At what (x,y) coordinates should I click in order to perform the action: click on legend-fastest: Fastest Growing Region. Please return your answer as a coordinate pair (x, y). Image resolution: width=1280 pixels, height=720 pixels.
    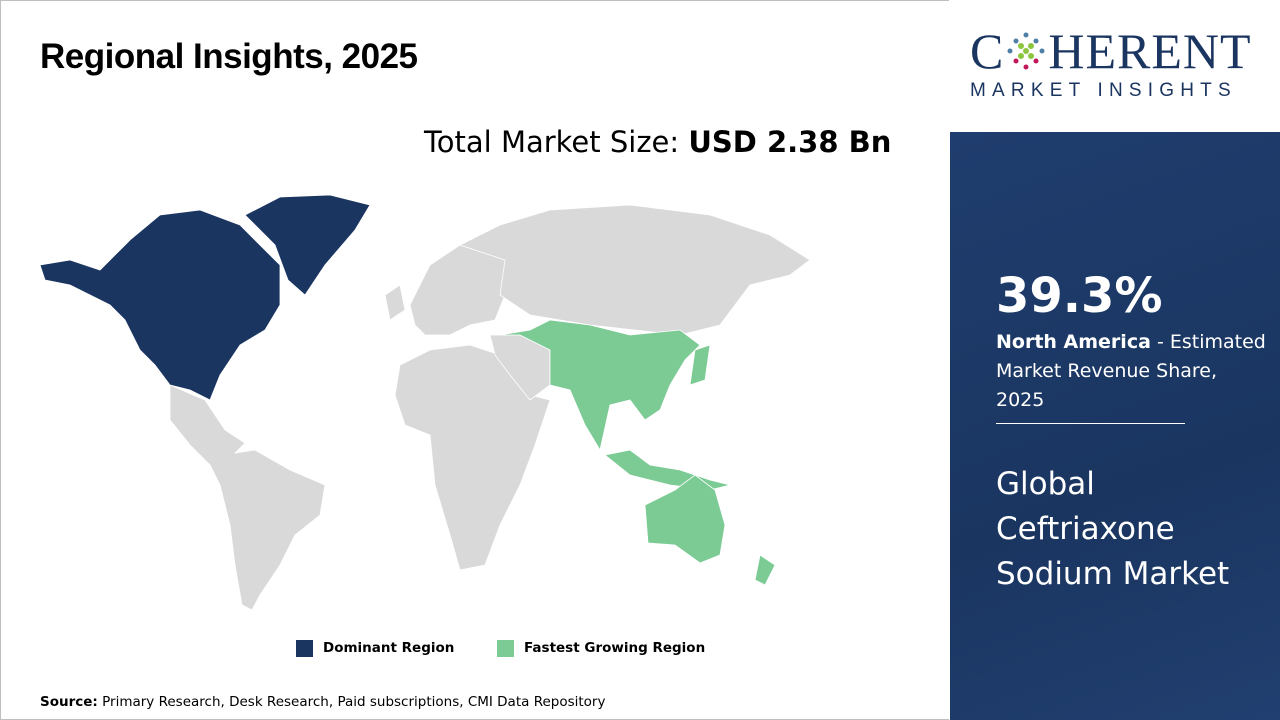
    Looking at the image, I should click on (601, 648).